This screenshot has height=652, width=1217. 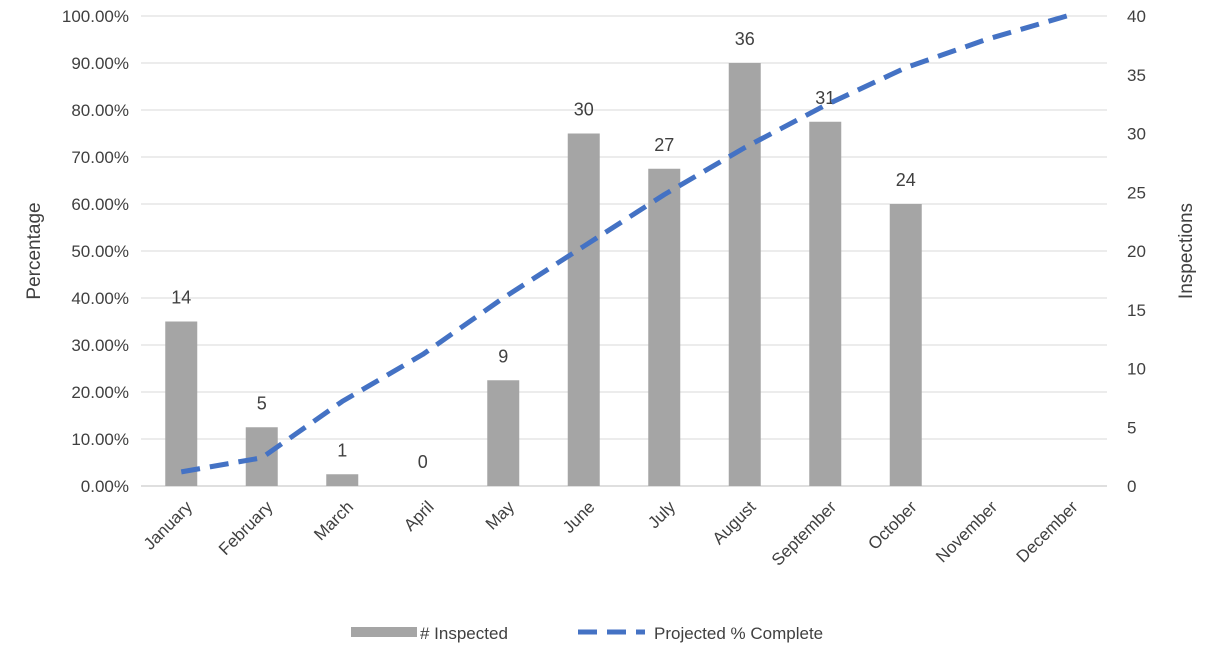 I want to click on right-axis-ticks: 0 5 10 15 20 25 30 35 40, so click(x=1136, y=251).